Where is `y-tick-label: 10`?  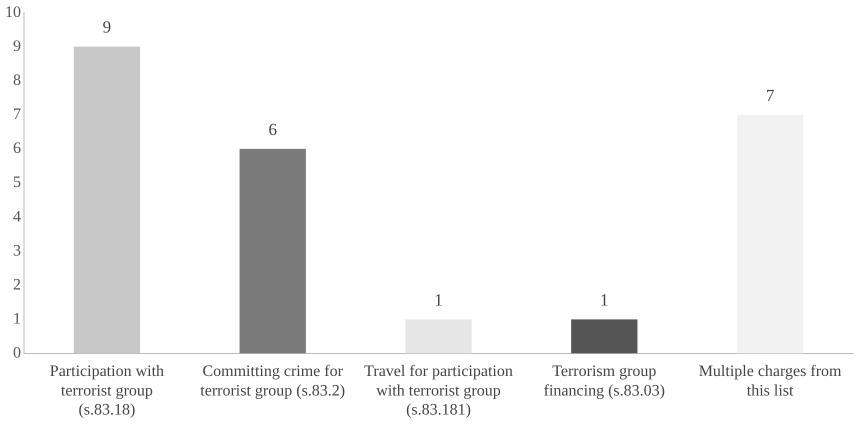 y-tick-label: 10 is located at coordinates (13, 12).